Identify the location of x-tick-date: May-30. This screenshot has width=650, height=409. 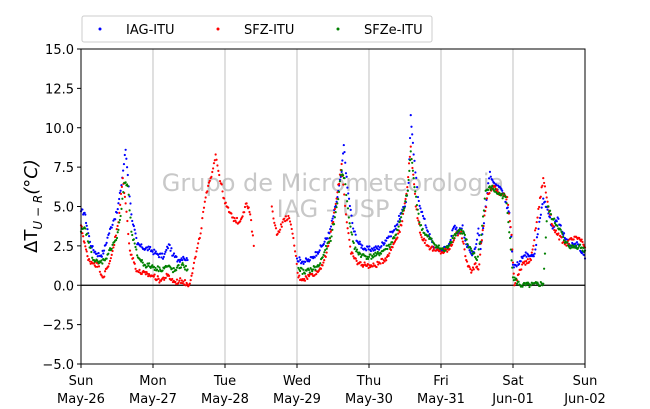
(369, 399).